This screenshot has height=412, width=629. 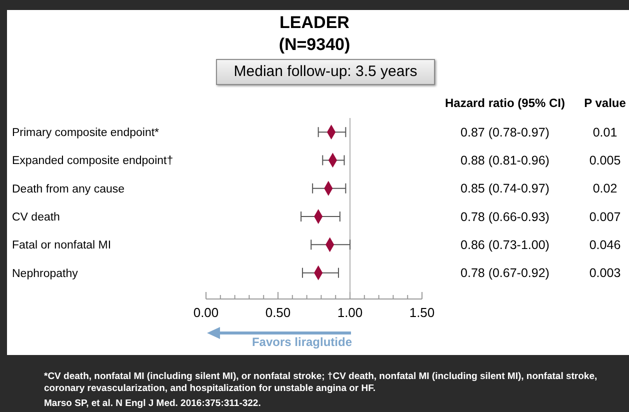 I want to click on text: 0.007, so click(x=605, y=217).